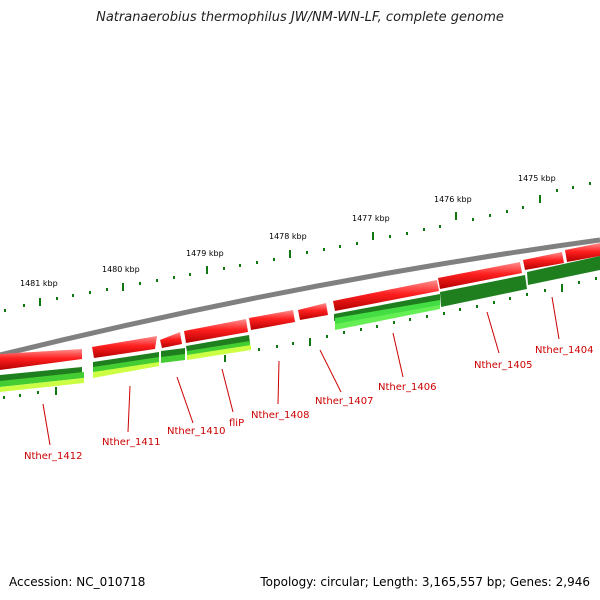  What do you see at coordinates (131, 442) in the screenshot?
I see `gene-label-nther-1411: Nther_1411` at bounding box center [131, 442].